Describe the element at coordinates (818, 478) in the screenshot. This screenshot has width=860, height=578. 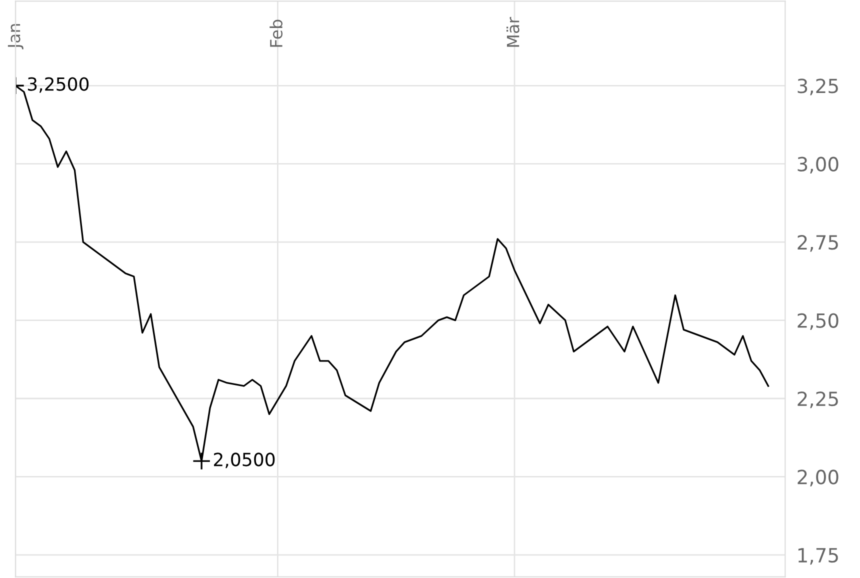
I see `y-tick-label: 2,00` at that location.